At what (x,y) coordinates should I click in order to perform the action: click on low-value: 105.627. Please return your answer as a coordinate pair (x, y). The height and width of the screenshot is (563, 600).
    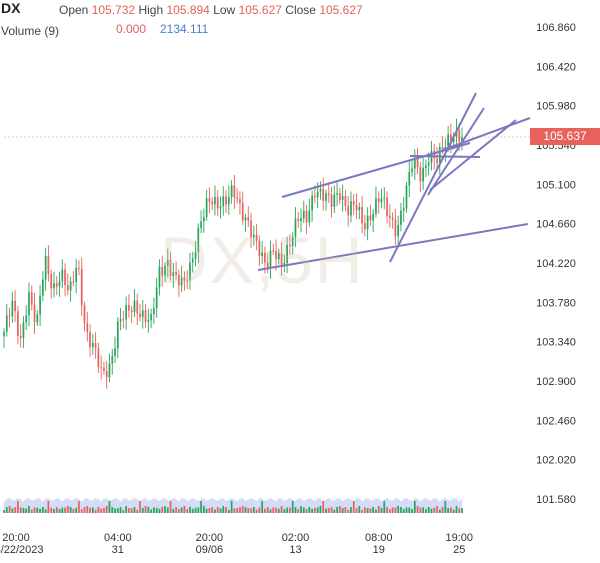
    Looking at the image, I should click on (260, 10).